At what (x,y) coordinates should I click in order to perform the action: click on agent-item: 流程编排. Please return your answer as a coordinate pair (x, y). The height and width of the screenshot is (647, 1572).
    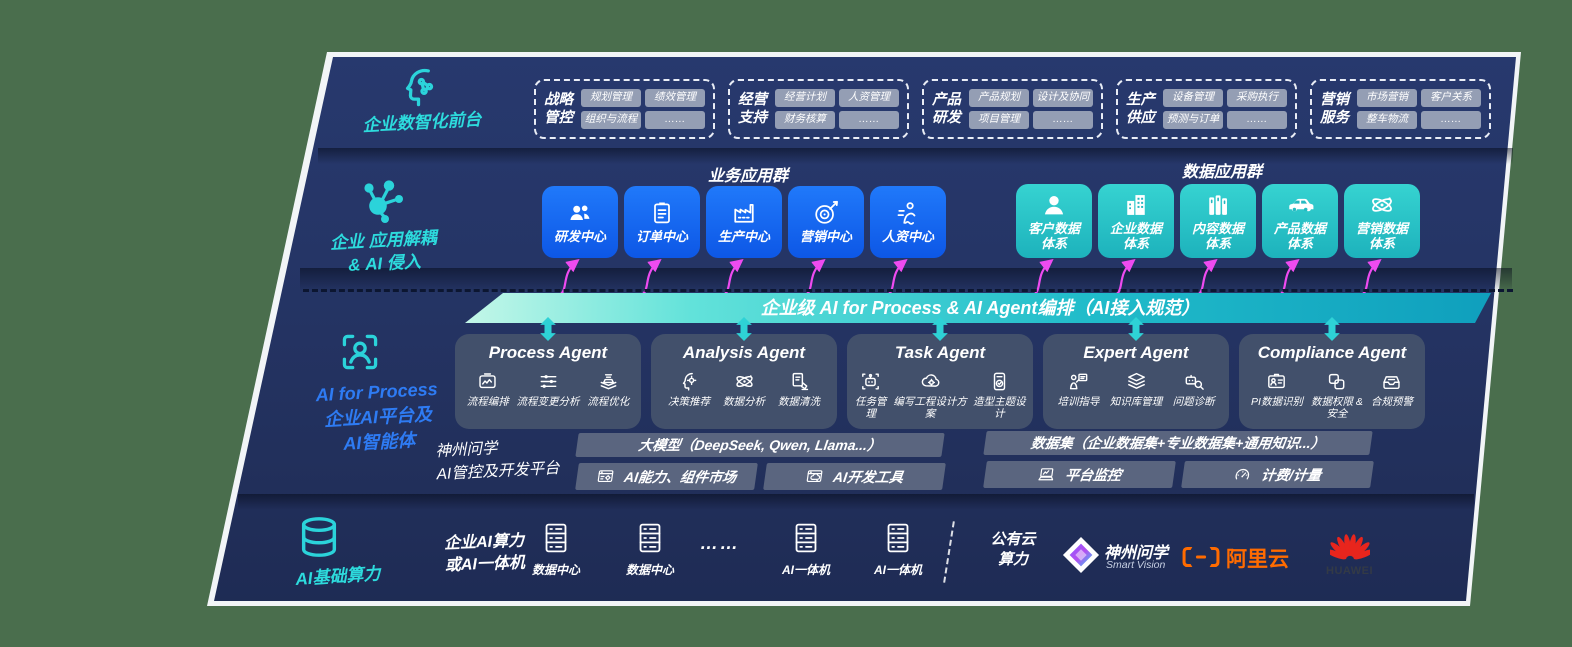
    Looking at the image, I should click on (488, 389).